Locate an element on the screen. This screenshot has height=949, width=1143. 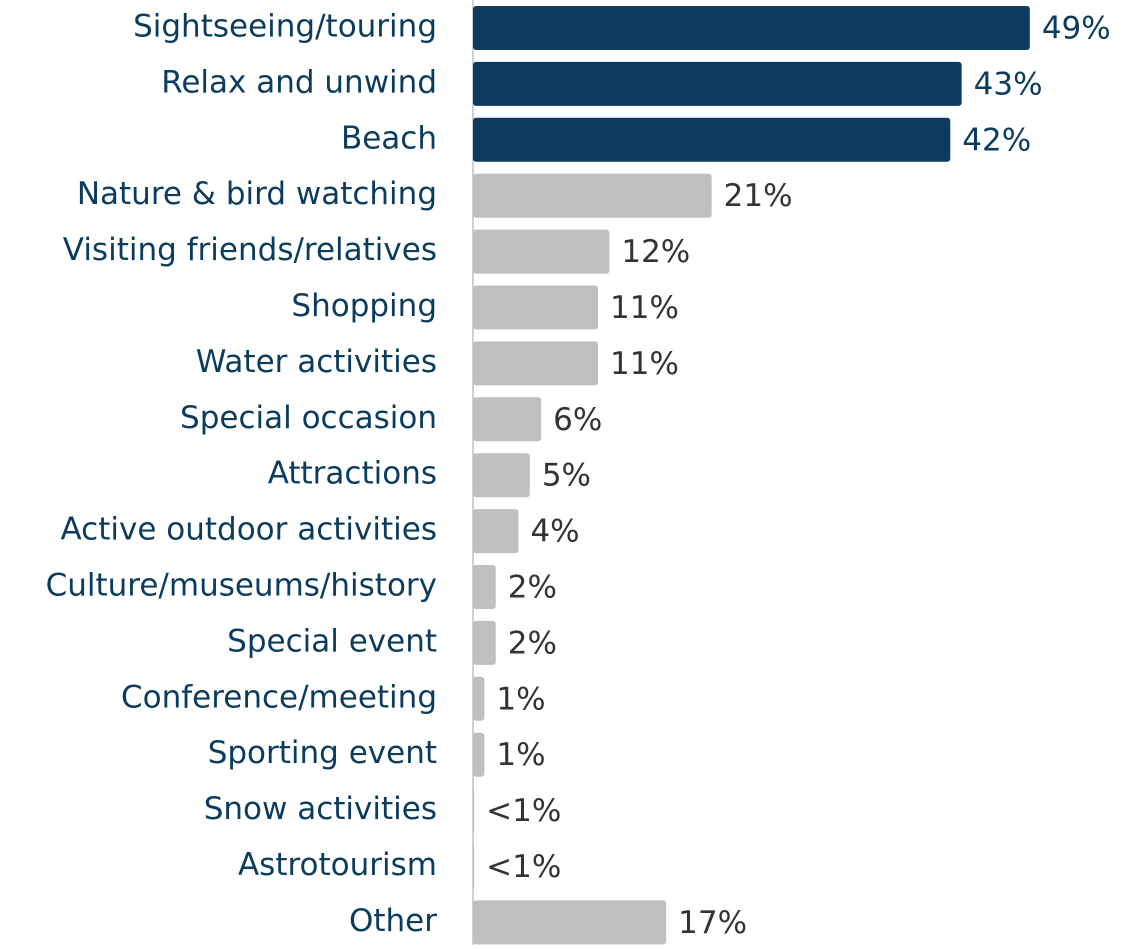
value-label: 6% is located at coordinates (577, 420).